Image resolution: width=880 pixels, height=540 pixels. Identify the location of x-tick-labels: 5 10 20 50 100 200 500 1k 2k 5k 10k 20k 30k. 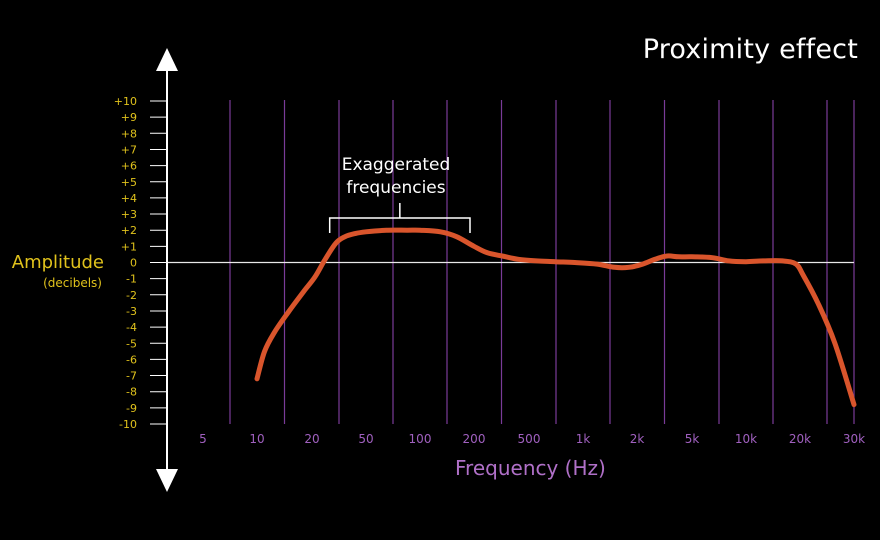
(532, 439).